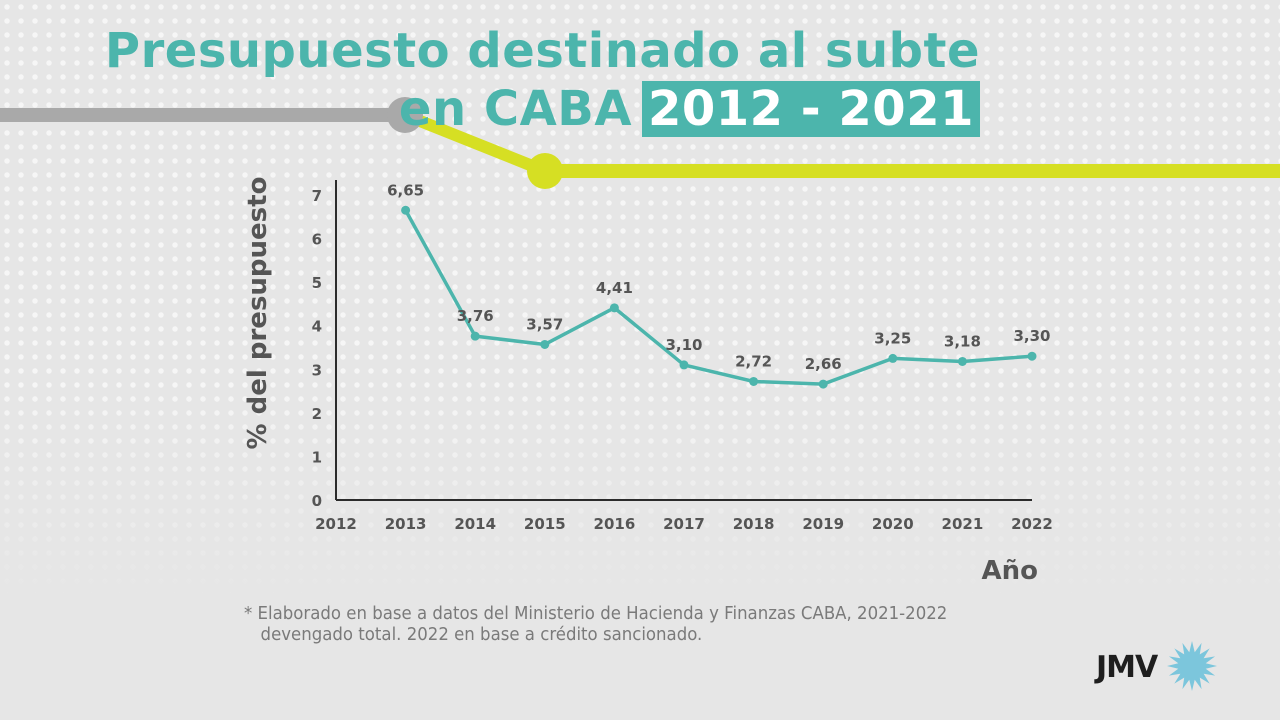 The image size is (1280, 720). What do you see at coordinates (317, 327) in the screenshot?
I see `y-tick-label: 4` at bounding box center [317, 327].